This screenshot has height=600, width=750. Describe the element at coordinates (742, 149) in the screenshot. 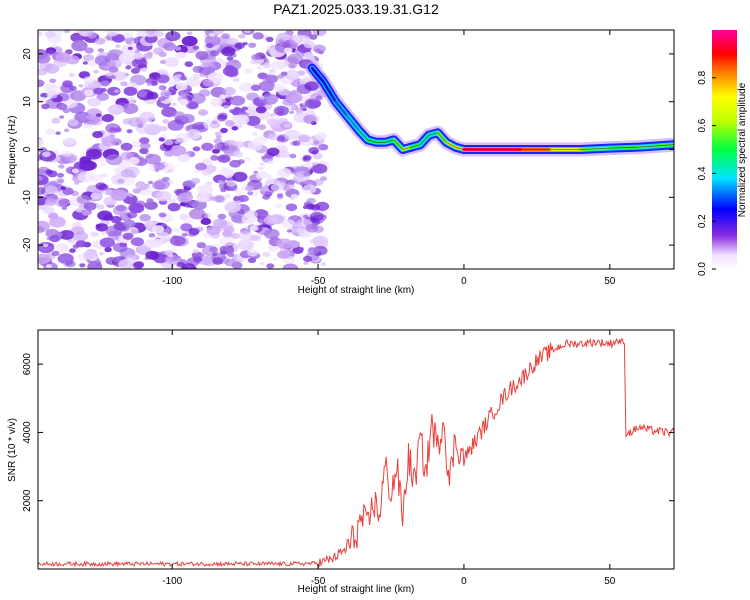

I see `colorbar-label: Normalized spectral amplitude` at that location.